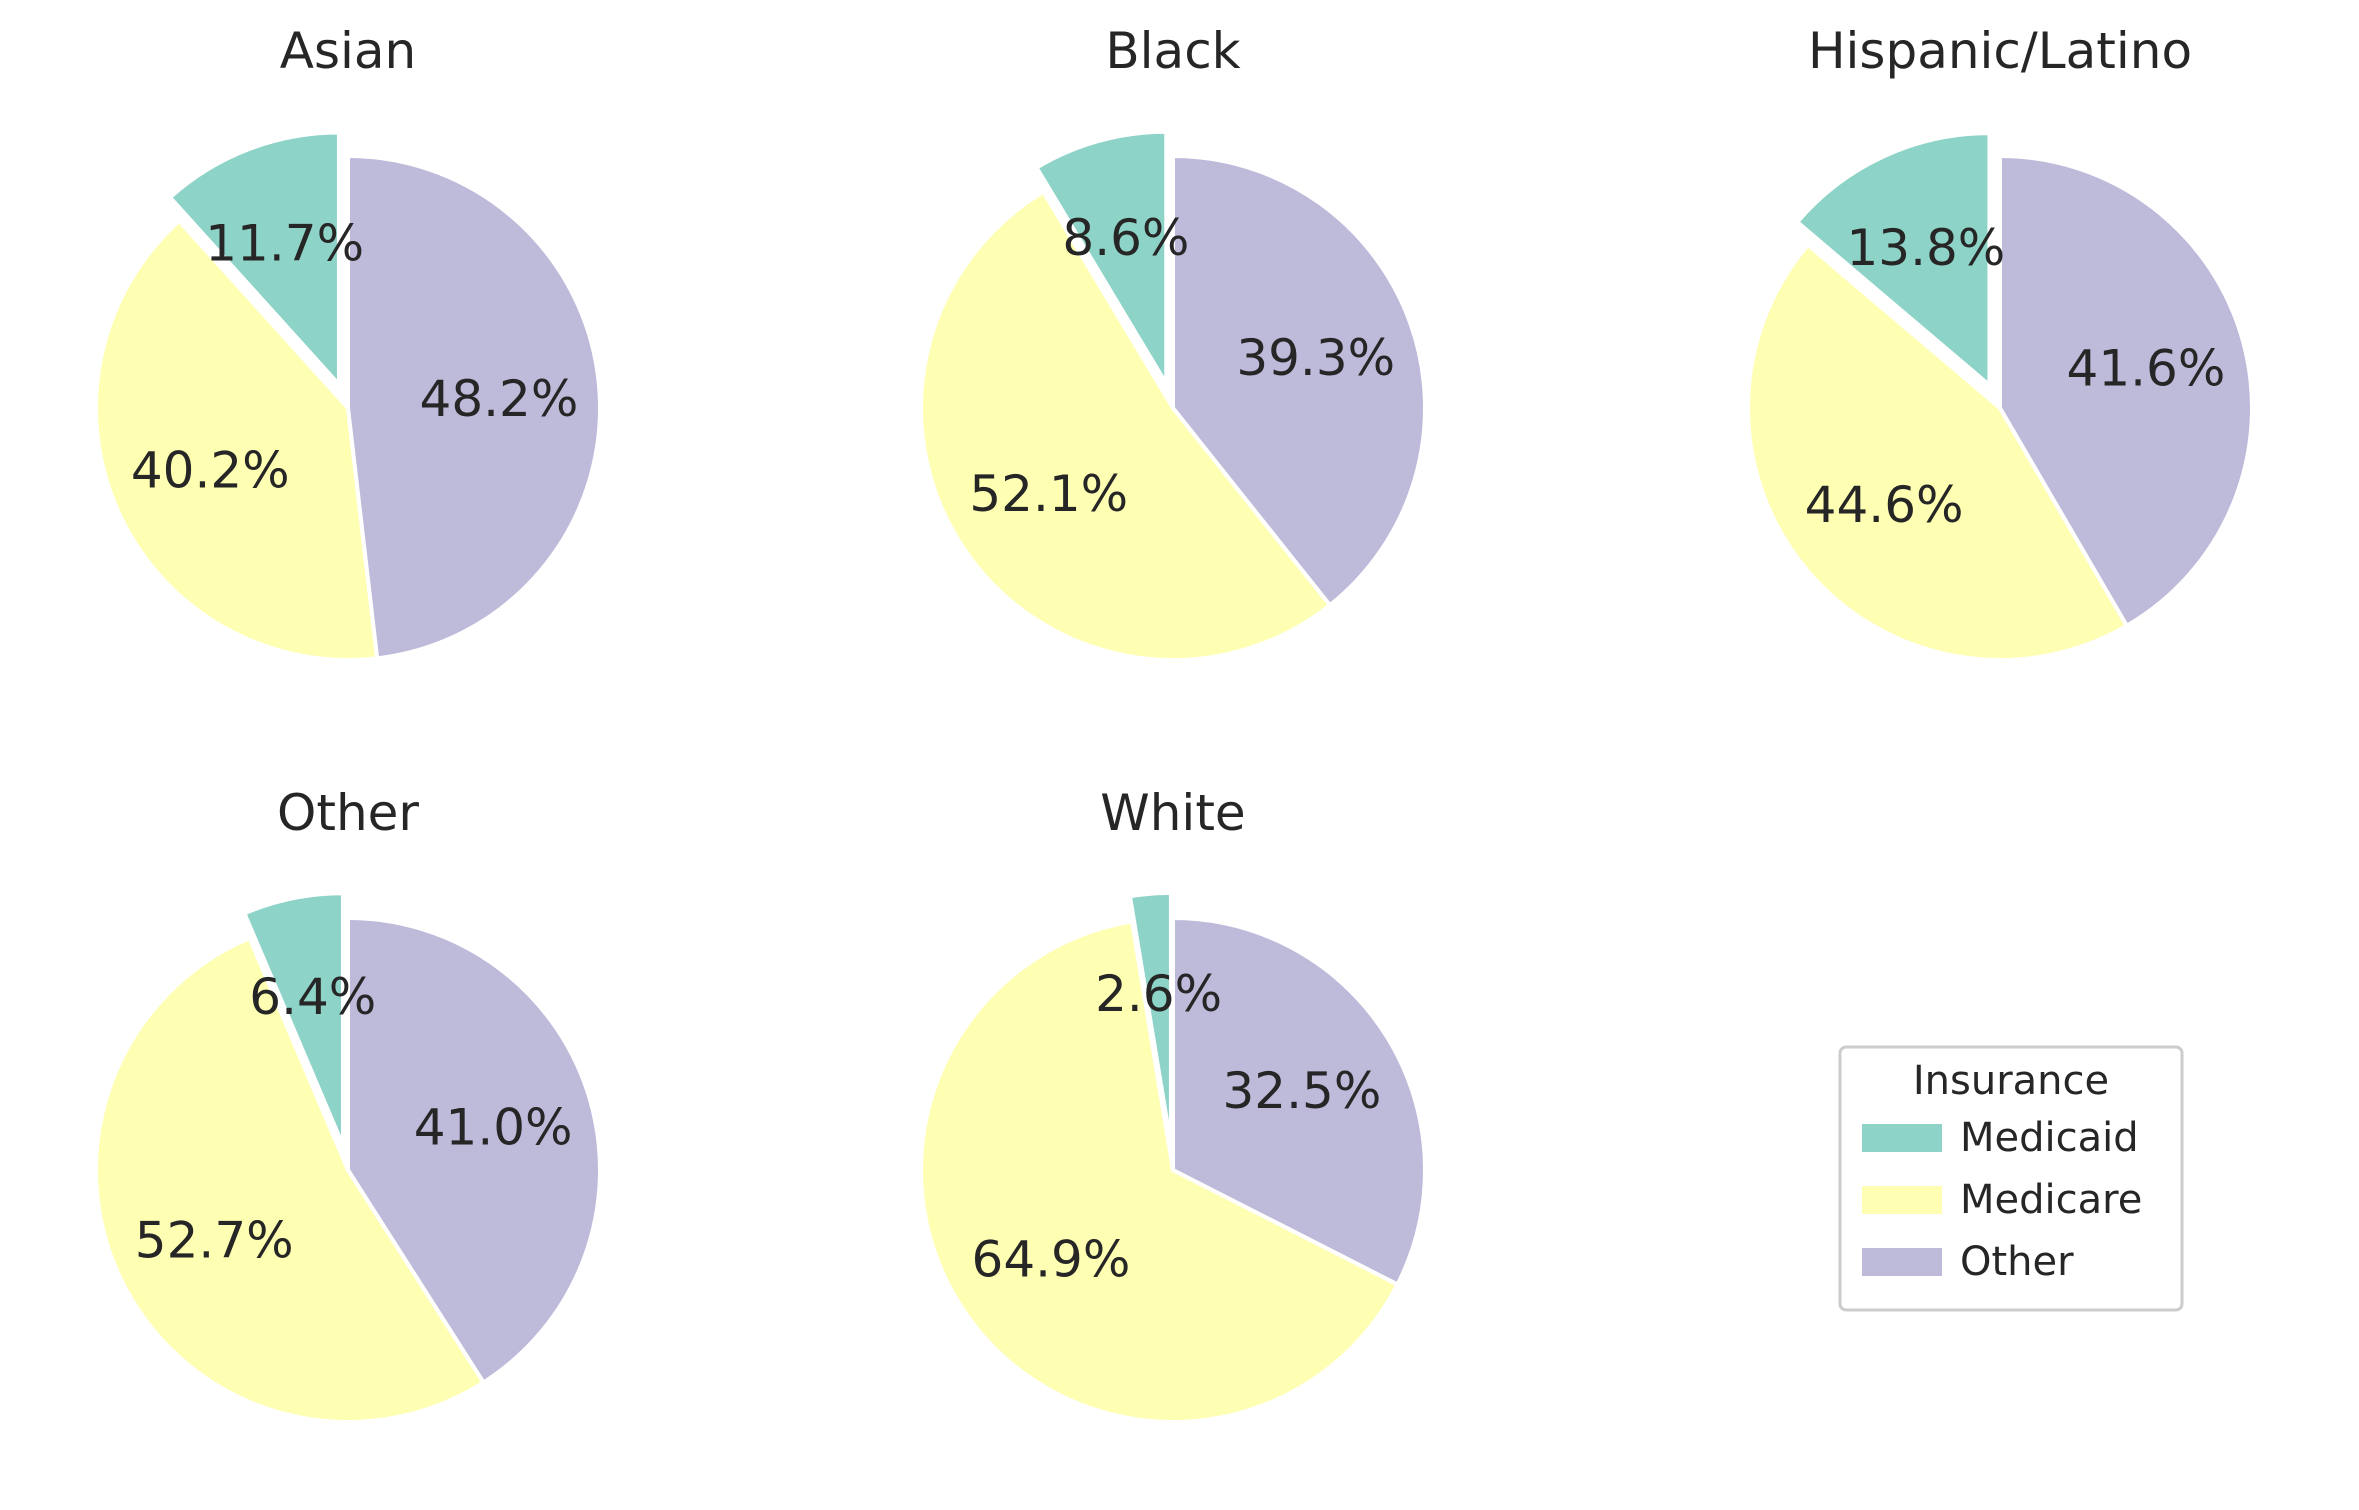 The height and width of the screenshot is (1510, 2359). I want to click on legend-frame, so click(2011, 1178).